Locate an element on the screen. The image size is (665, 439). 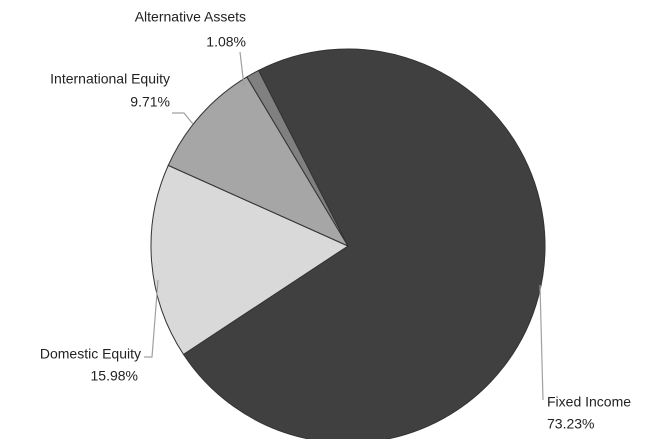
slice-value-label: 73.23% is located at coordinates (570, 424).